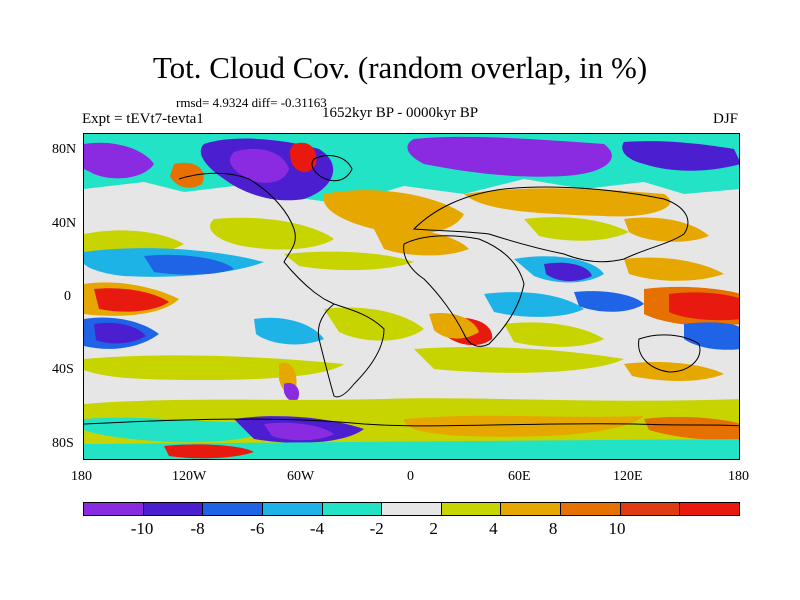  Describe the element at coordinates (726, 119) in the screenshot. I see `season-label: DJF` at that location.